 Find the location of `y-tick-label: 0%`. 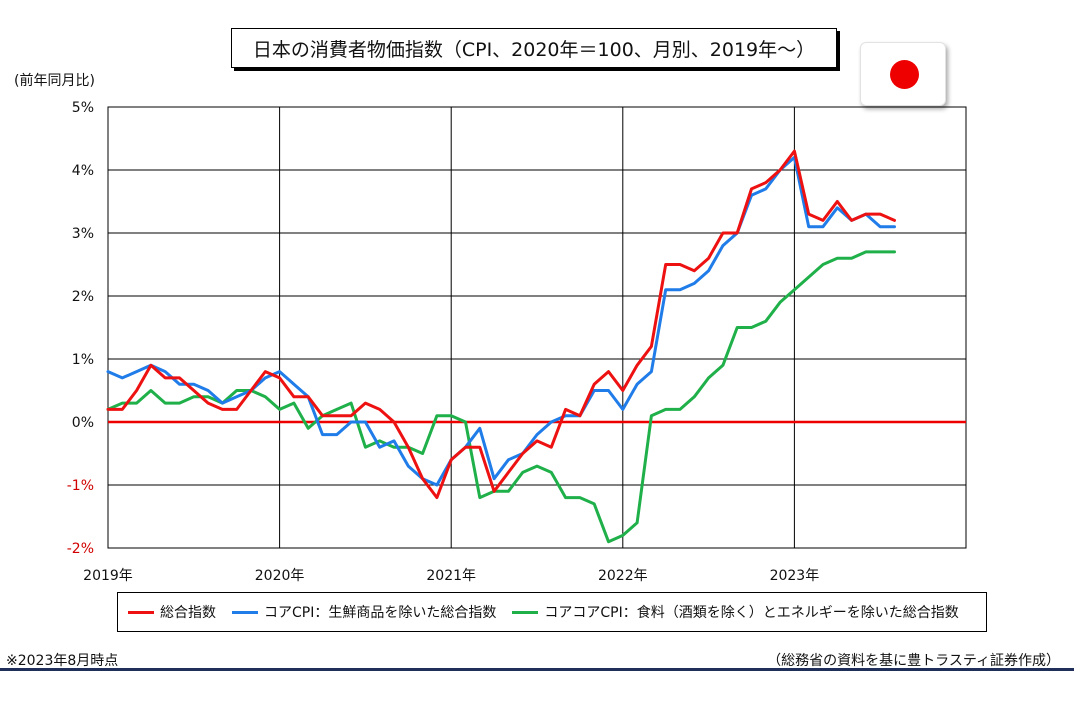

y-tick-label: 0% is located at coordinates (83, 423).